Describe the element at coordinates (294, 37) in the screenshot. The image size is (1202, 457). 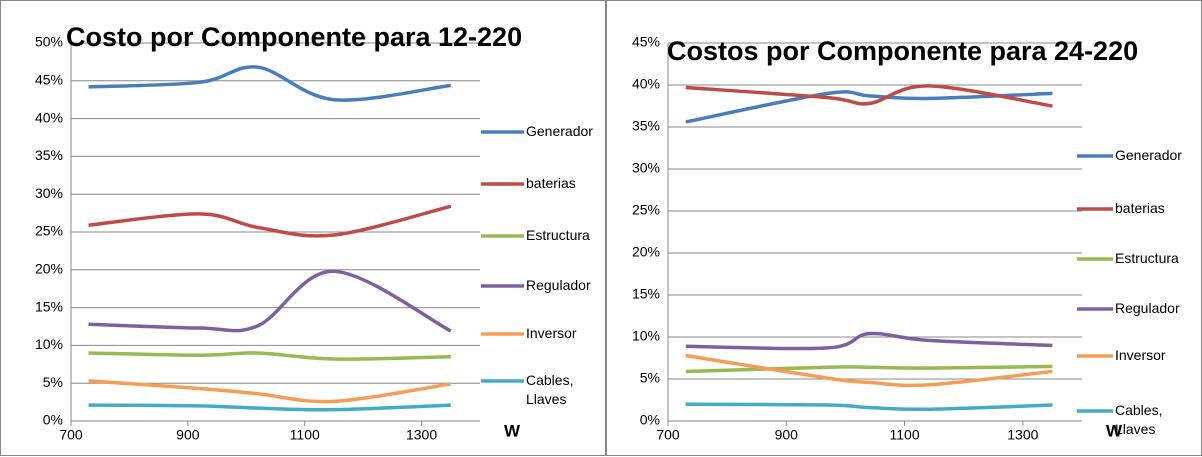
I see `chart-title: Costo por Componente para 12-220` at that location.